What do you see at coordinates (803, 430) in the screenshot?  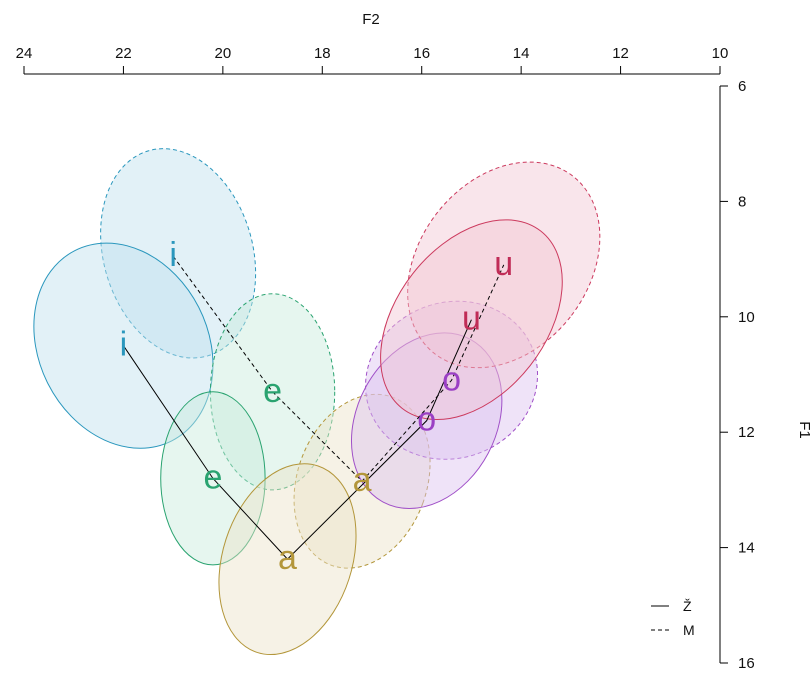 I see `y-axis-title: F1` at bounding box center [803, 430].